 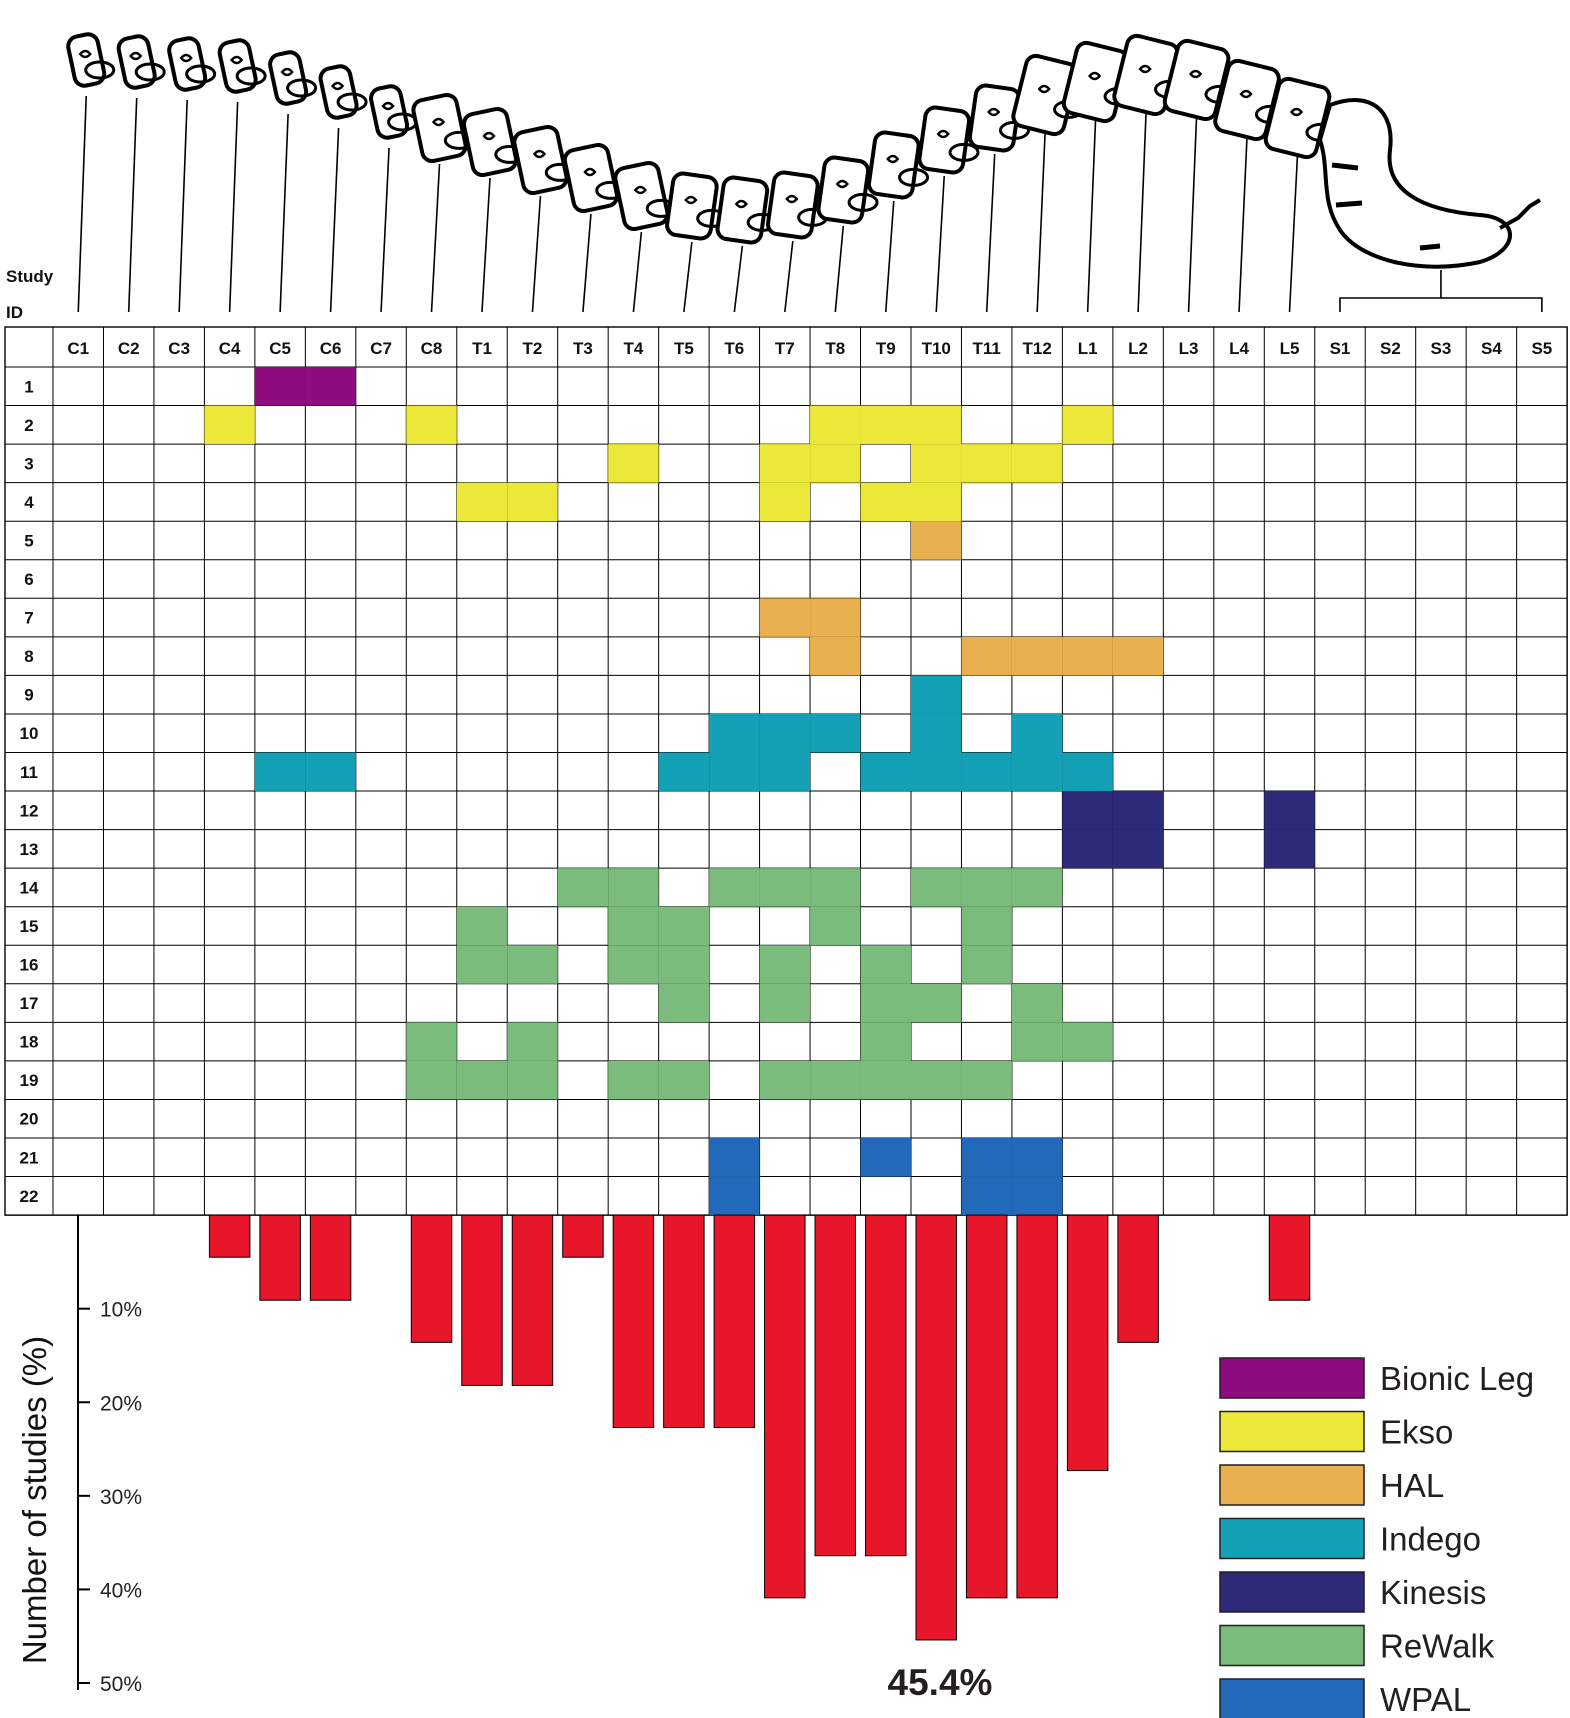 I want to click on cell-18-T2, so click(x=532, y=1041).